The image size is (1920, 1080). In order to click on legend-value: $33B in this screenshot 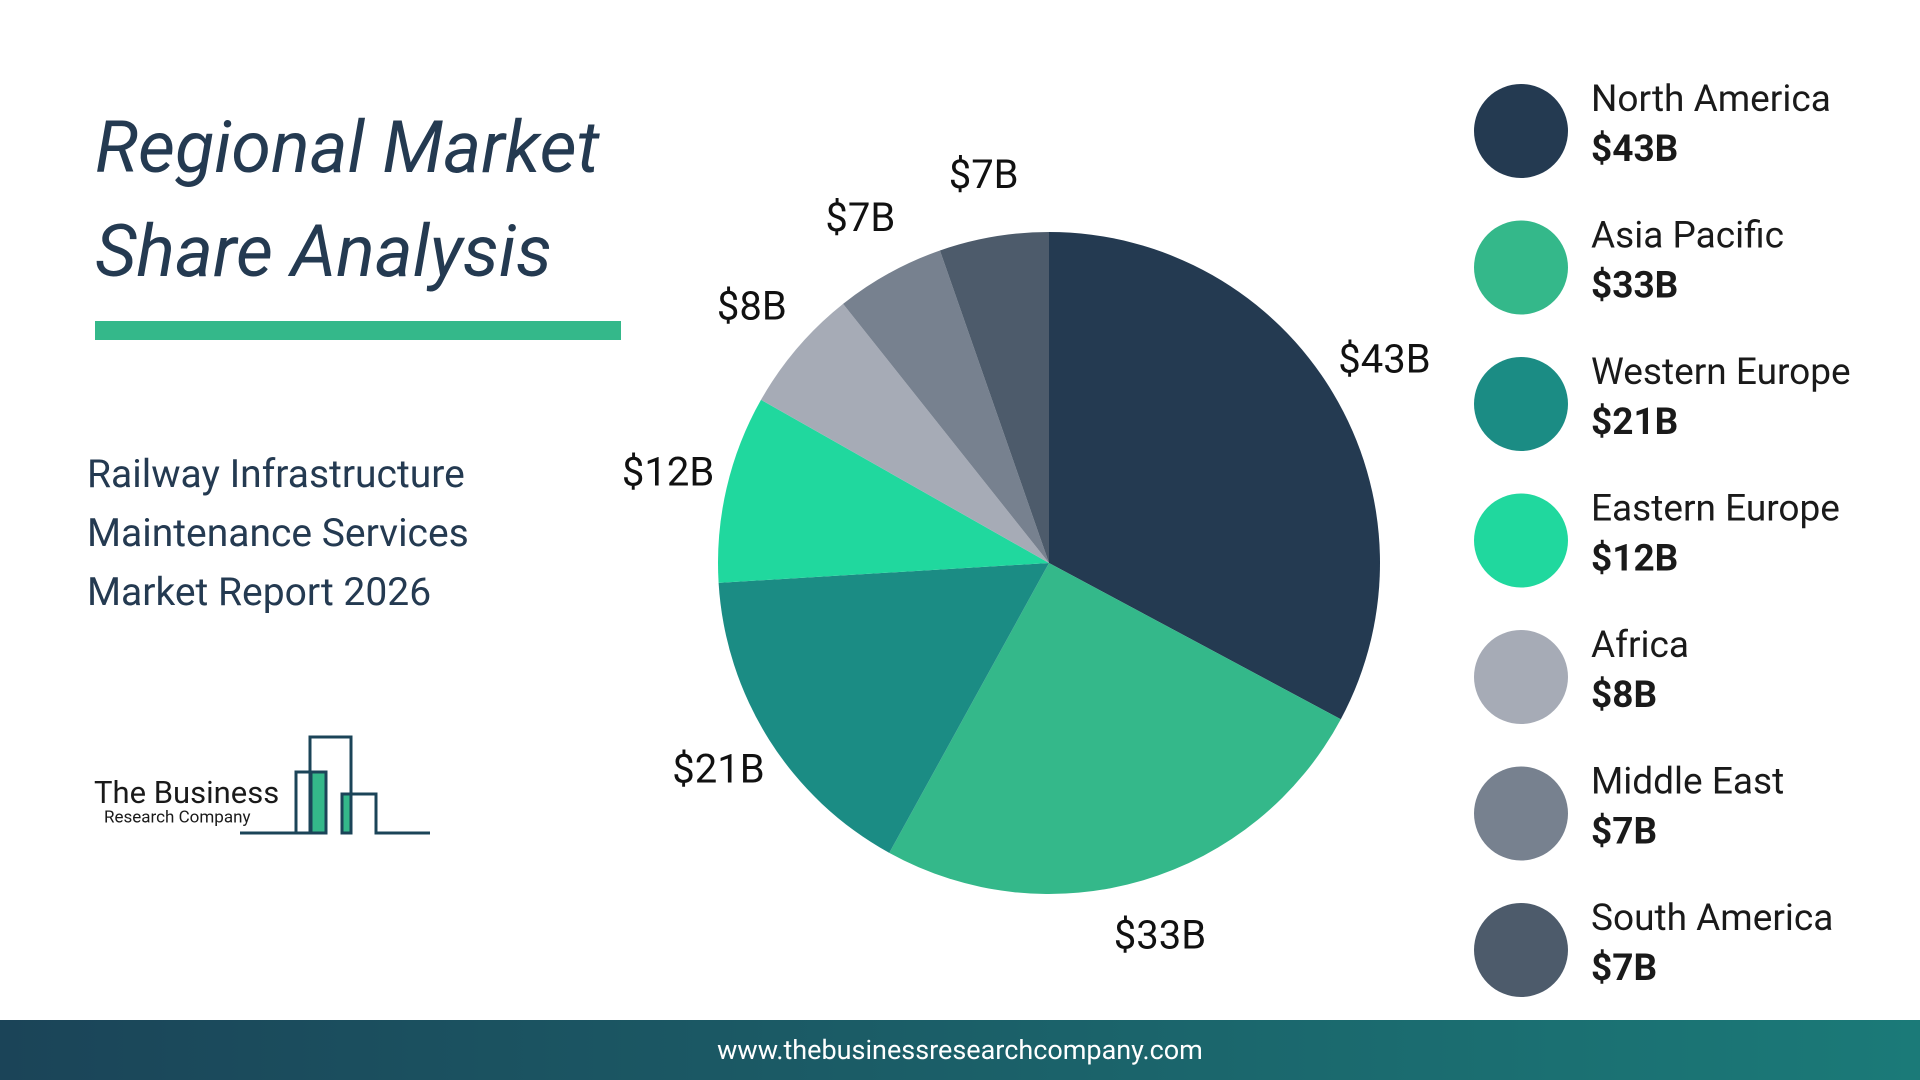, I will do `click(1634, 285)`.